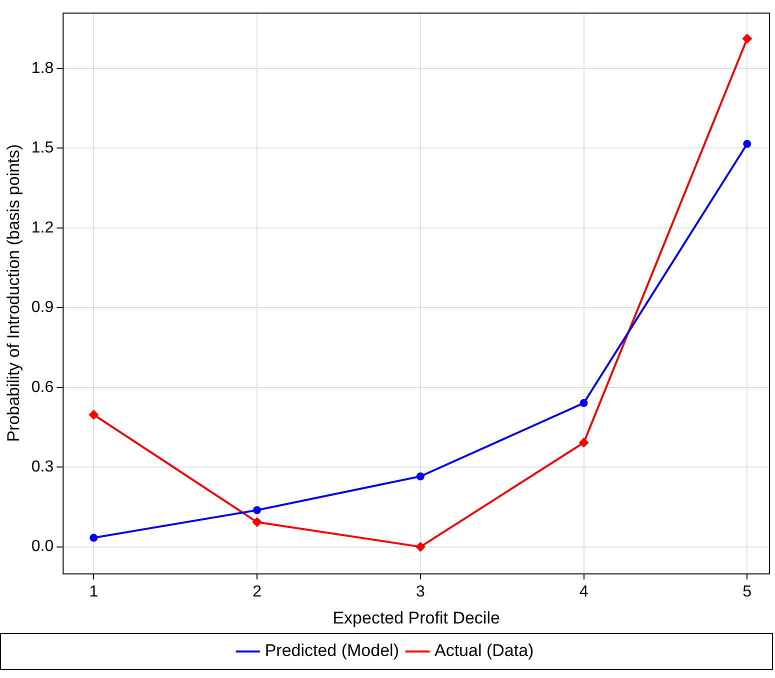  Describe the element at coordinates (42, 148) in the screenshot. I see `y-tick-label: 1.5` at that location.